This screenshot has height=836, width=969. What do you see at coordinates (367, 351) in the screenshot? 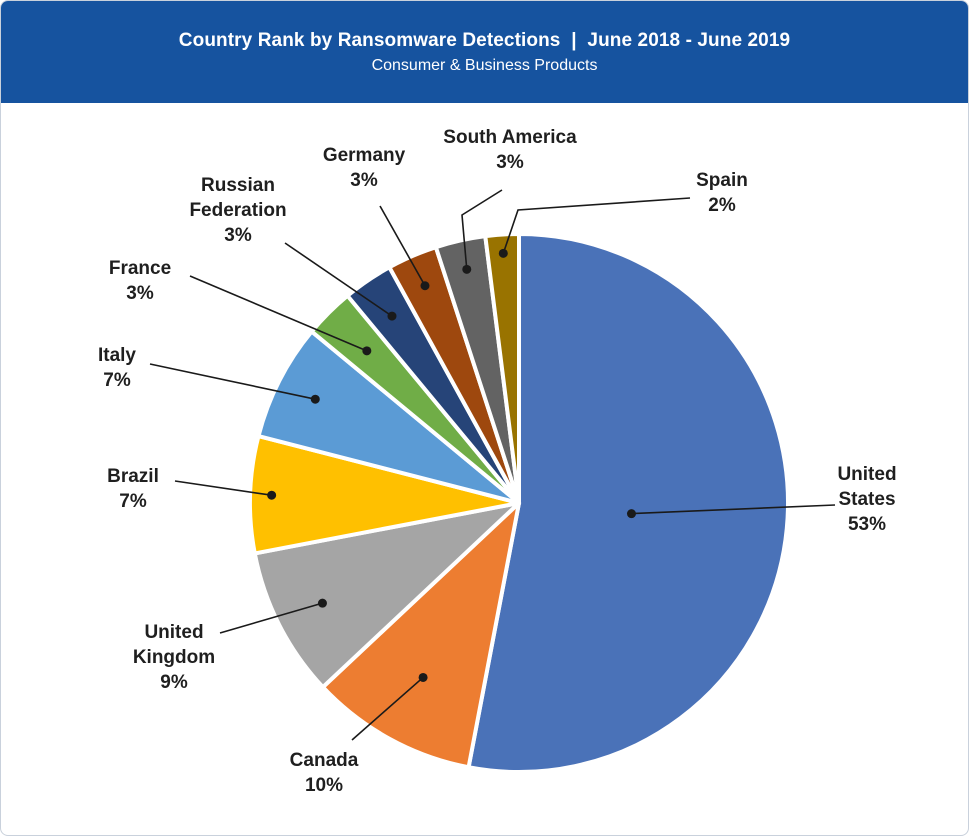
I see `leader-dot-france` at bounding box center [367, 351].